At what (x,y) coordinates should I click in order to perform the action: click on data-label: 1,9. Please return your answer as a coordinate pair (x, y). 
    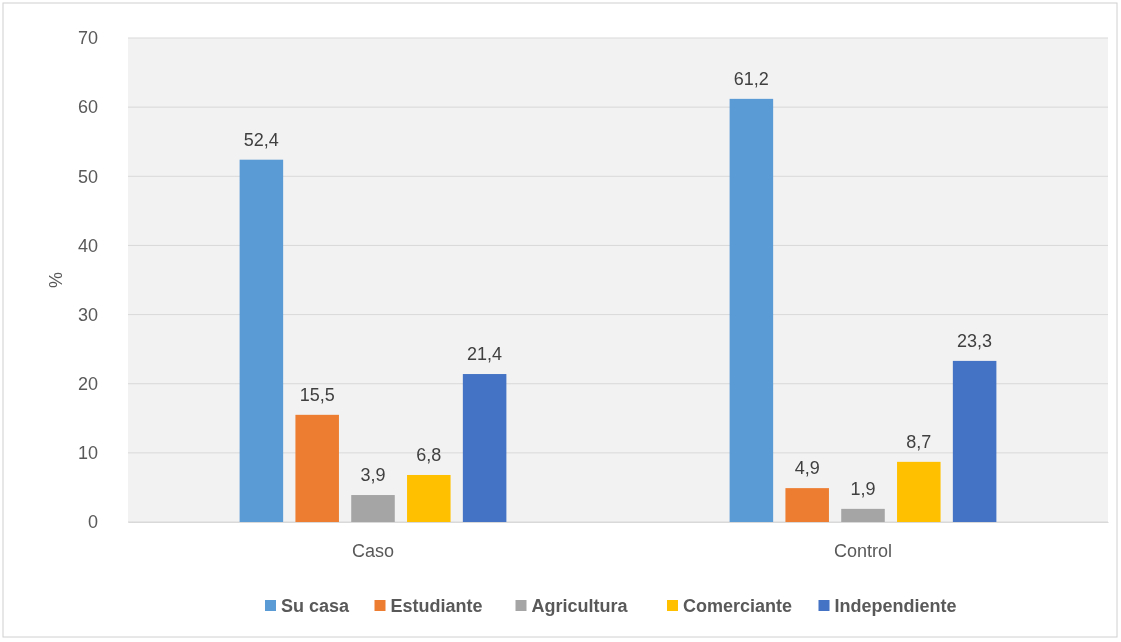
    Looking at the image, I should click on (863, 488).